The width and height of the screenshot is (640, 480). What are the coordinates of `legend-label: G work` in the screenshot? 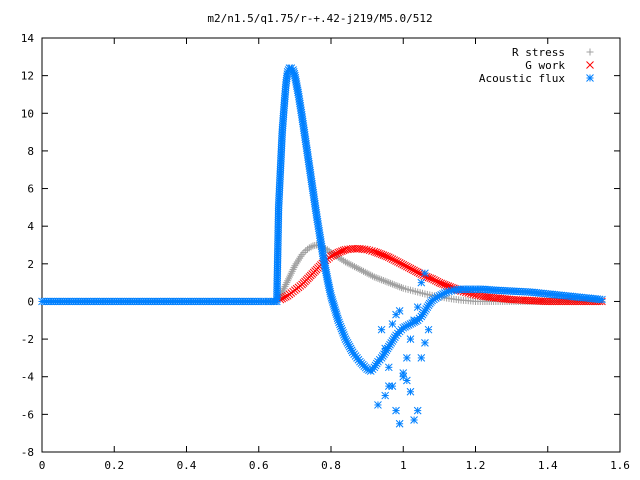 It's located at (545, 65).